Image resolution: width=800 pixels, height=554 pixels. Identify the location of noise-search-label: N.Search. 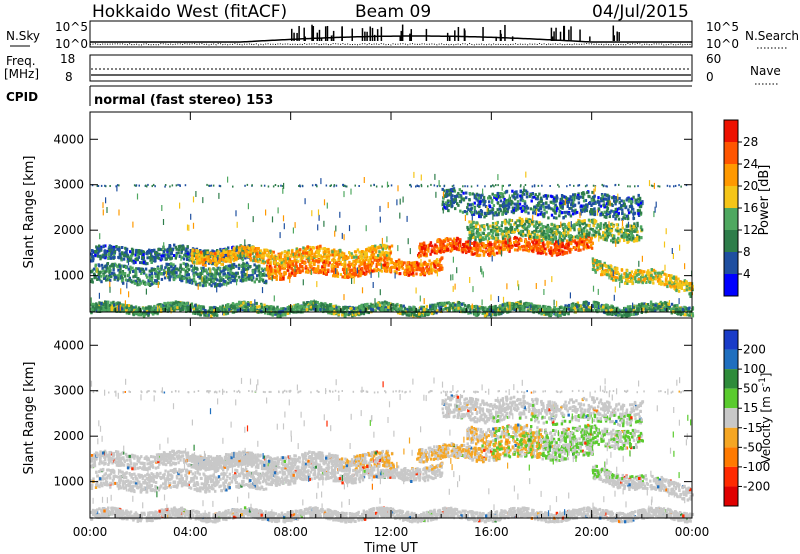
(772, 36).